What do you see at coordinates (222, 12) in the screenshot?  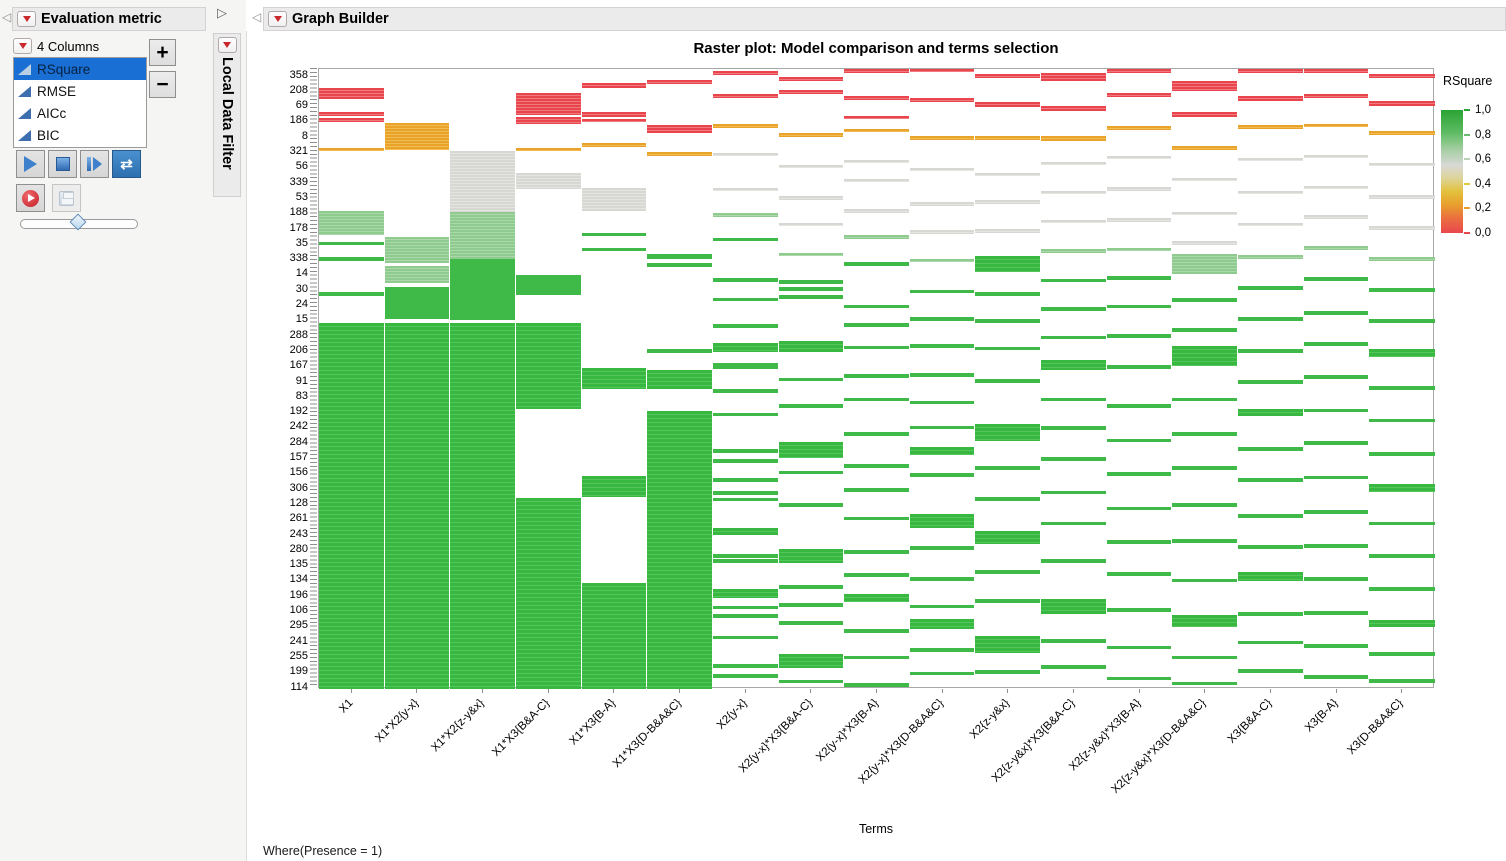 I see `expand-triangle-icon: ▷` at bounding box center [222, 12].